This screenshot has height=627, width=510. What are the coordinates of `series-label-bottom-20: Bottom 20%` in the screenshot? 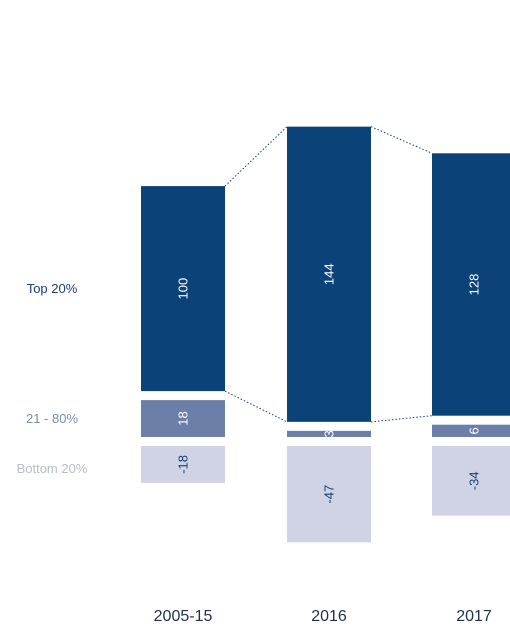 It's located at (52, 468).